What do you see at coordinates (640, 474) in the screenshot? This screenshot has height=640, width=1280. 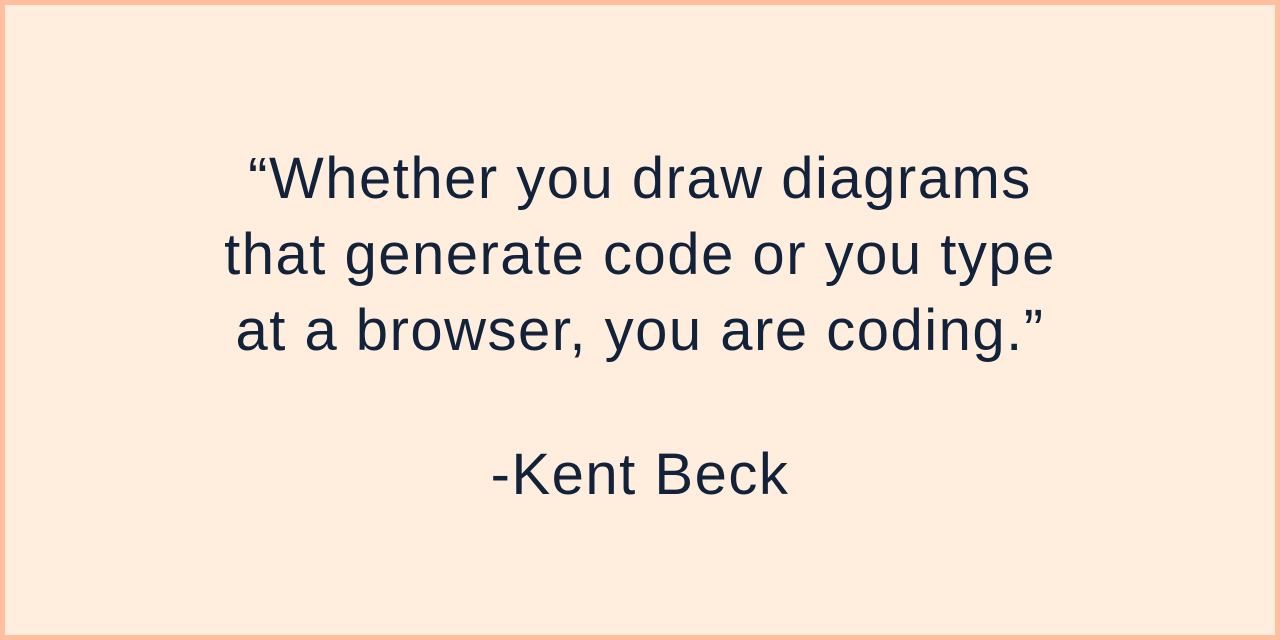 I see `quote-author: -Kent Beck` at bounding box center [640, 474].